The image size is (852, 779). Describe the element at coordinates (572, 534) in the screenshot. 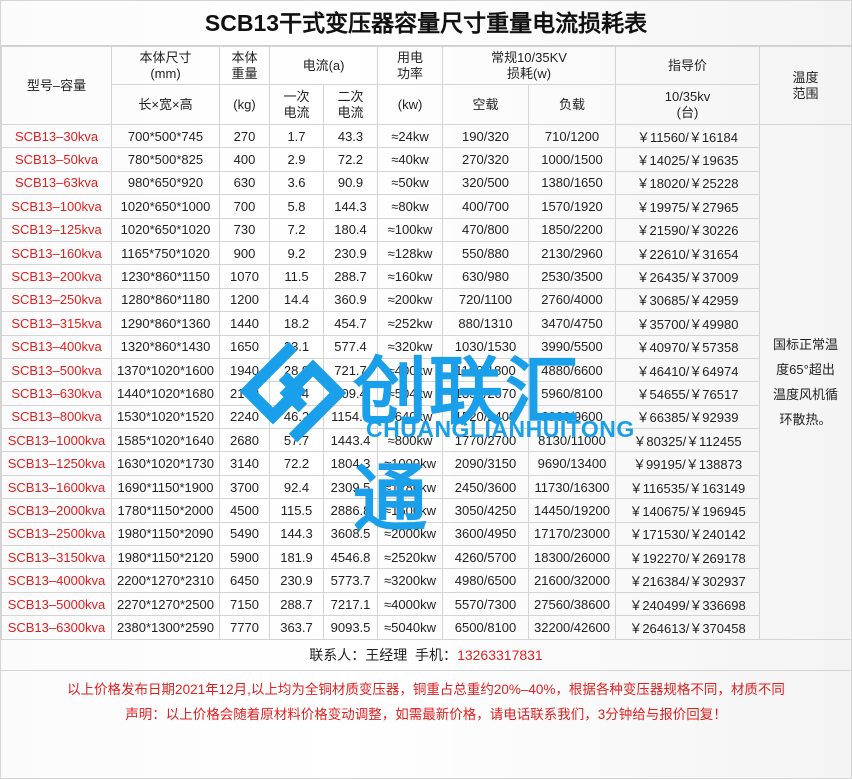

I see `cell-loss-load: 17170/23000` at that location.